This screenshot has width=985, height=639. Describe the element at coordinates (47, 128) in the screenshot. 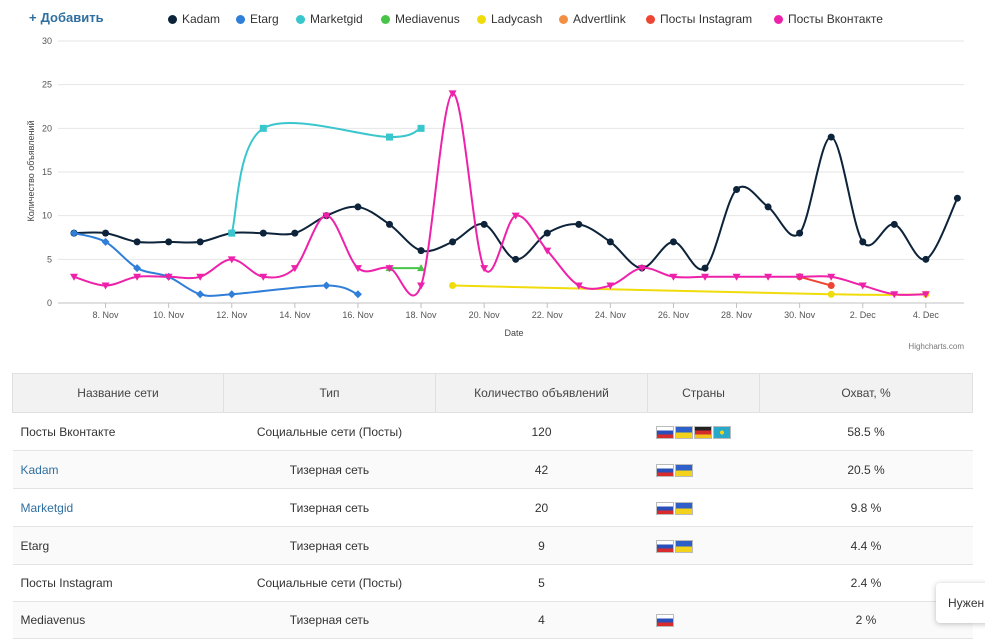

I see `y-tick-label: 20` at that location.